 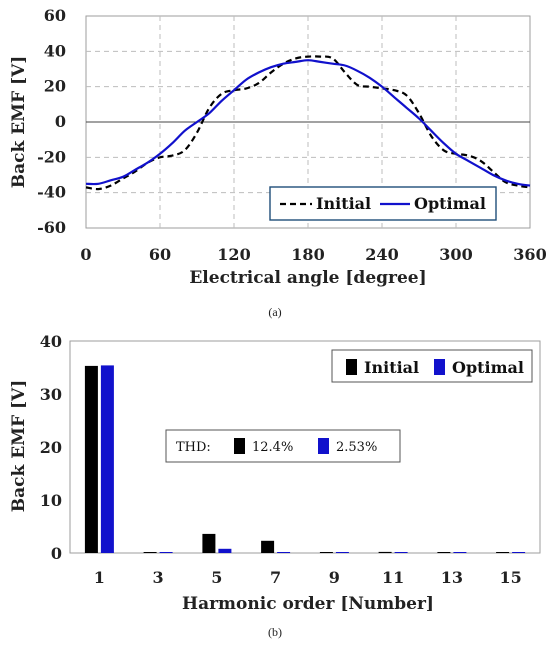 What do you see at coordinates (56, 553) in the screenshot?
I see `chart-b-y-tick-label: 0` at bounding box center [56, 553].